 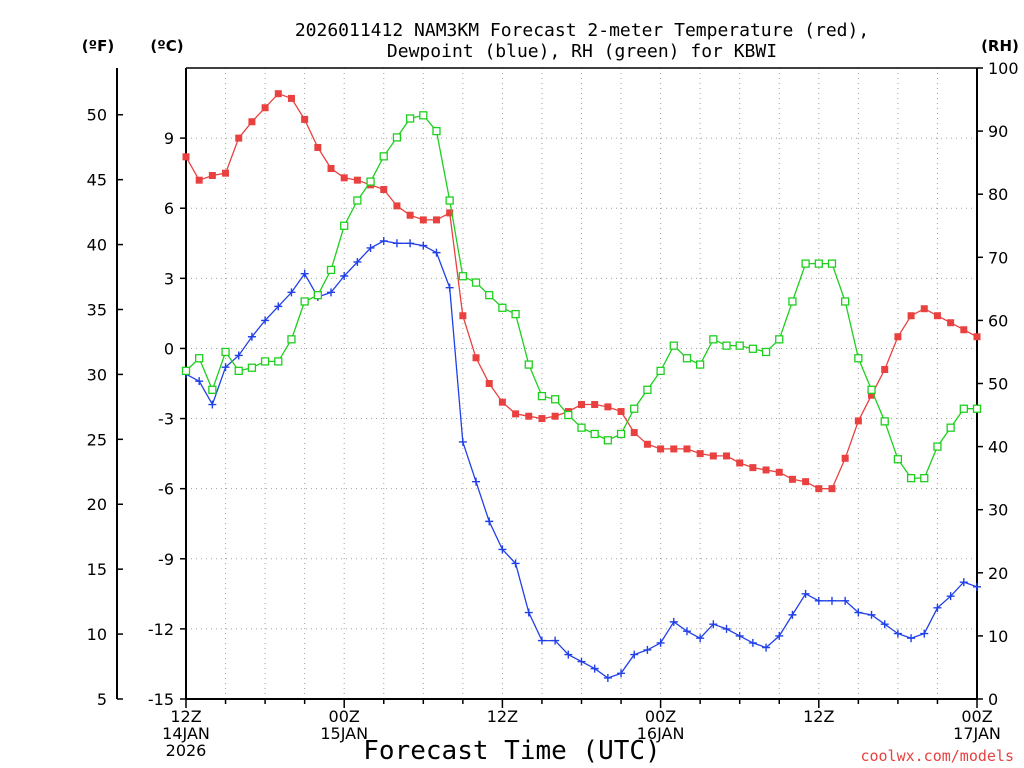 I want to click on x-tick-label: 14JAN, so click(x=186, y=733).